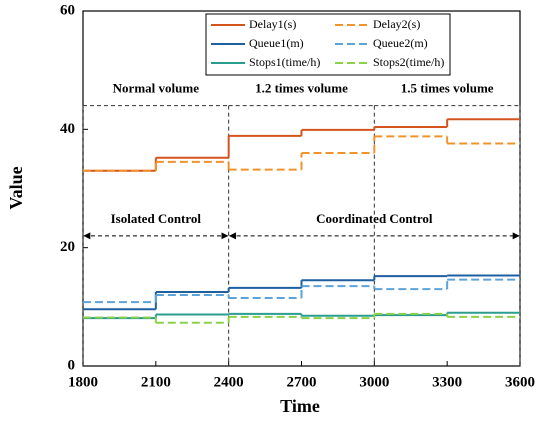 The image size is (550, 422). Describe the element at coordinates (276, 43) in the screenshot. I see `legend-label: Queue1(m)` at that location.